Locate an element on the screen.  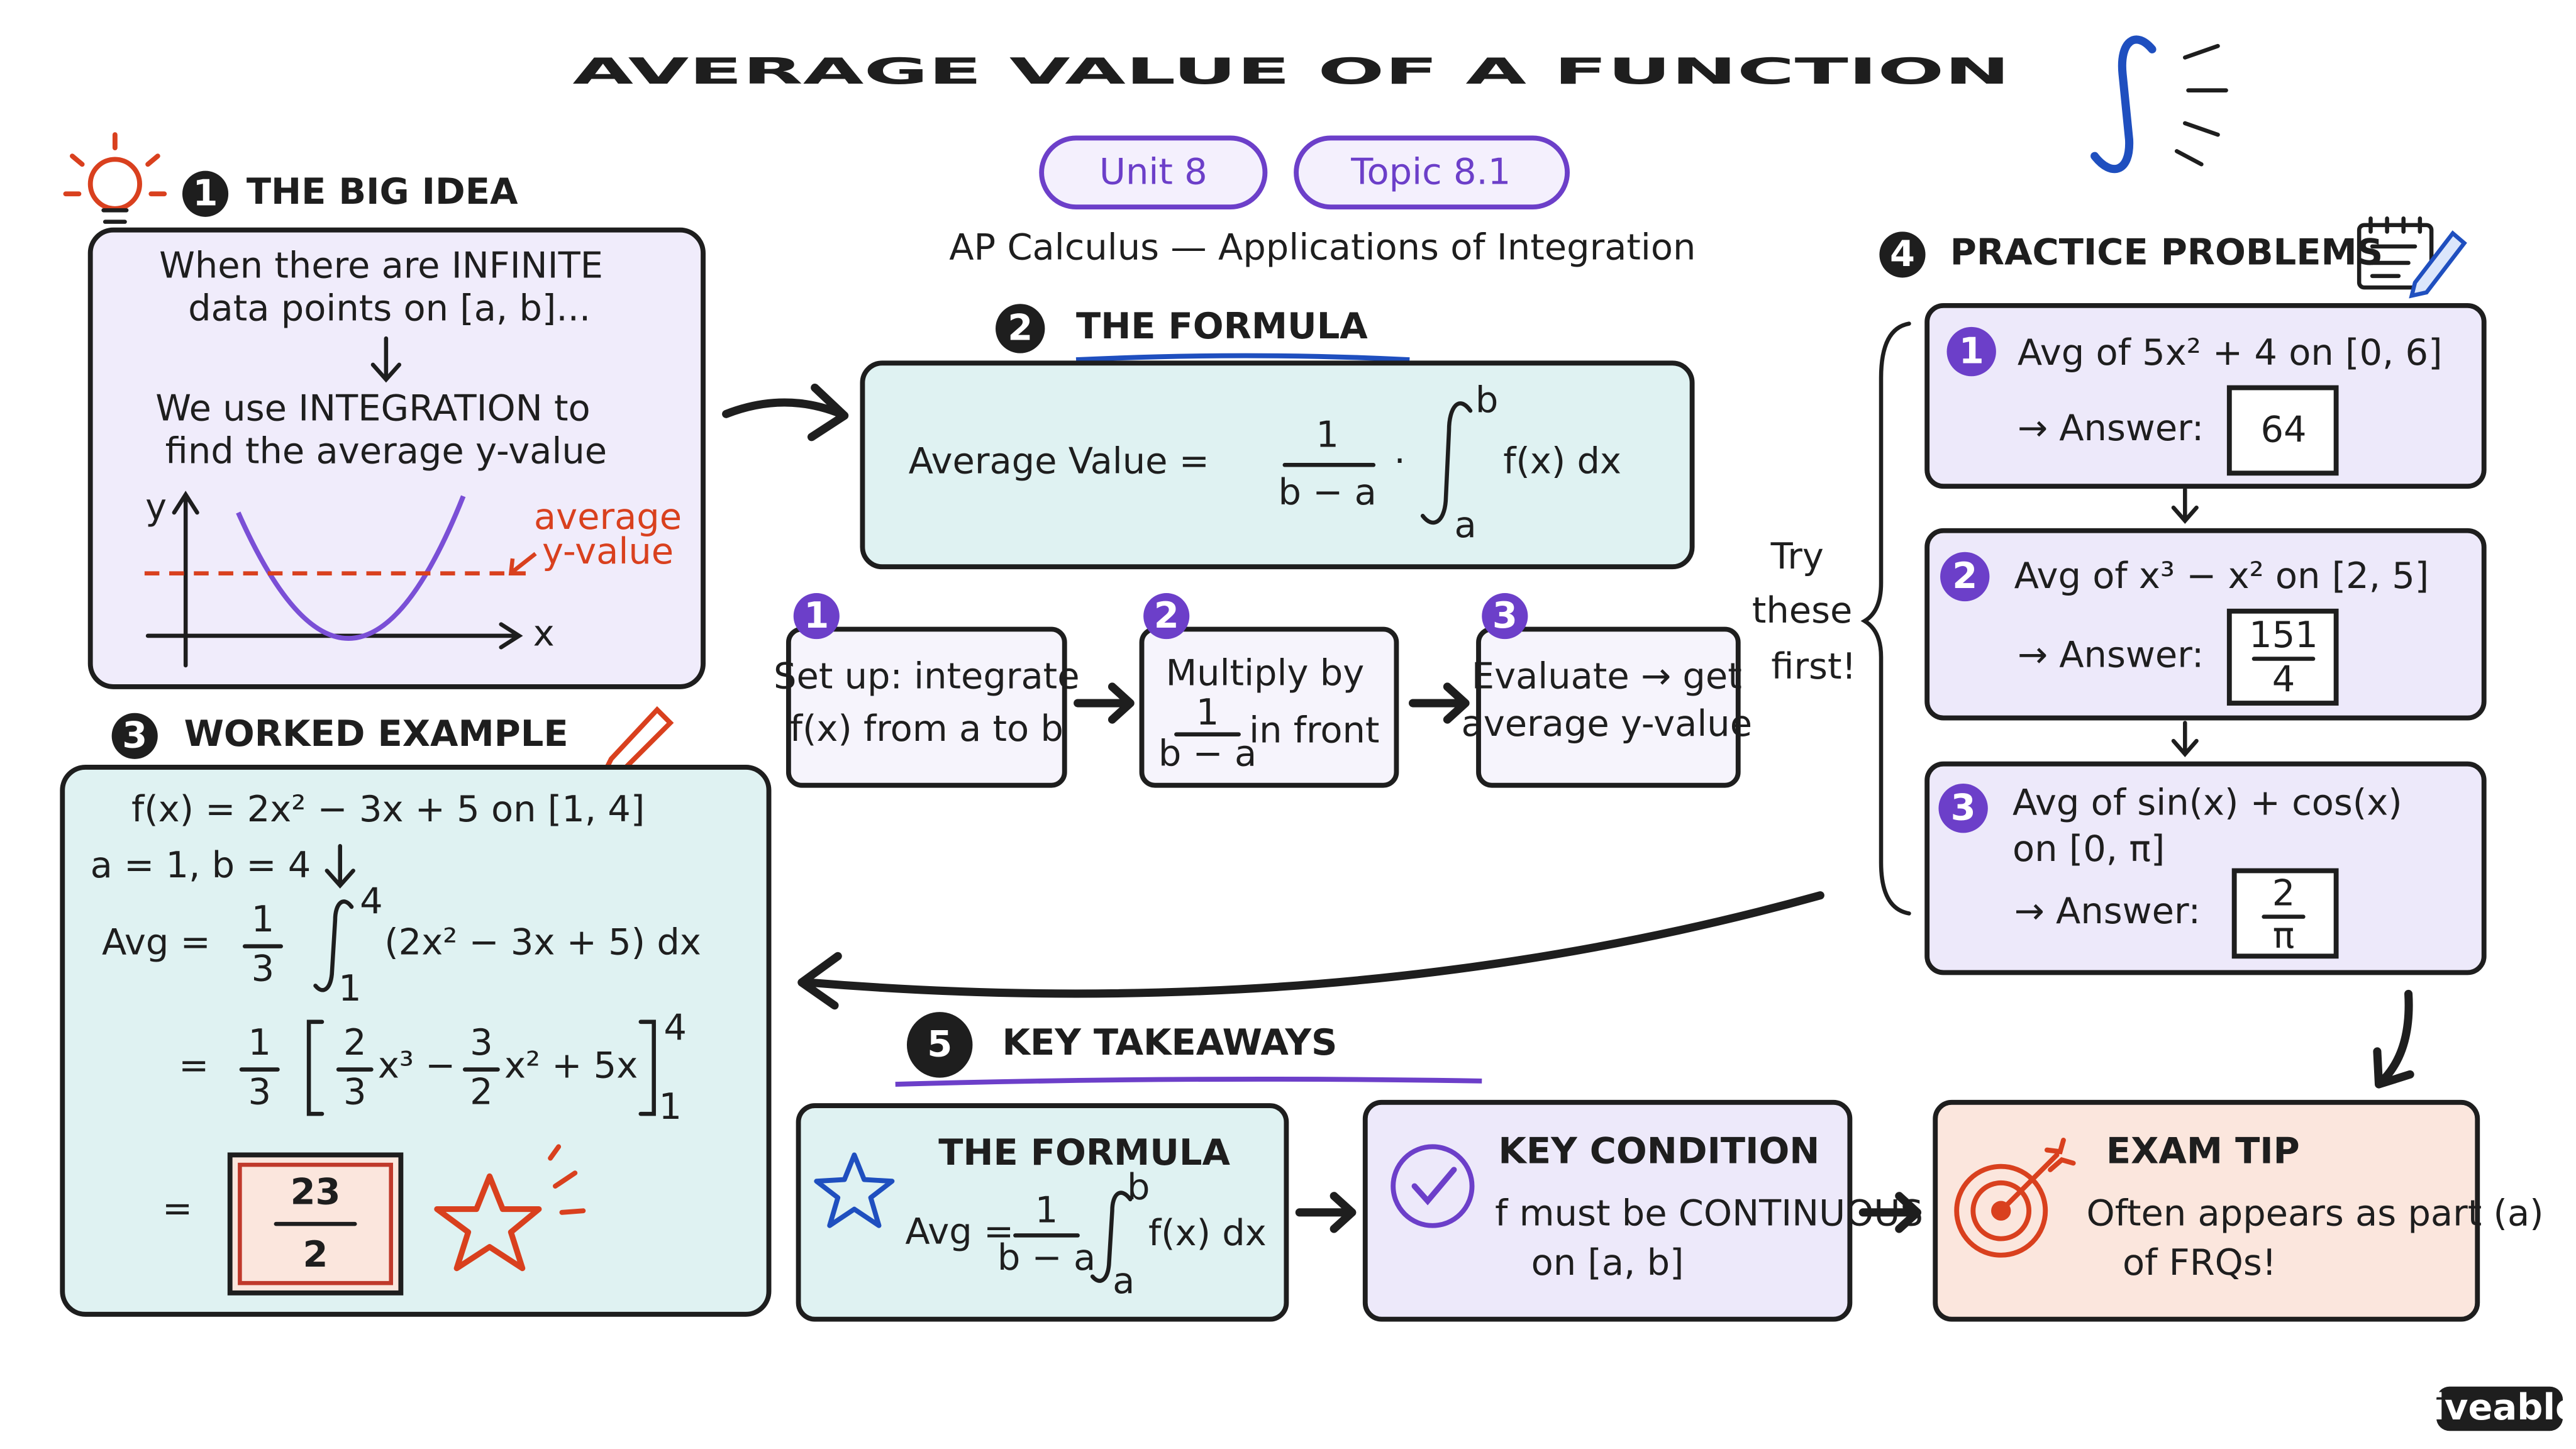
step-text: Multiply by is located at coordinates (1265, 673).